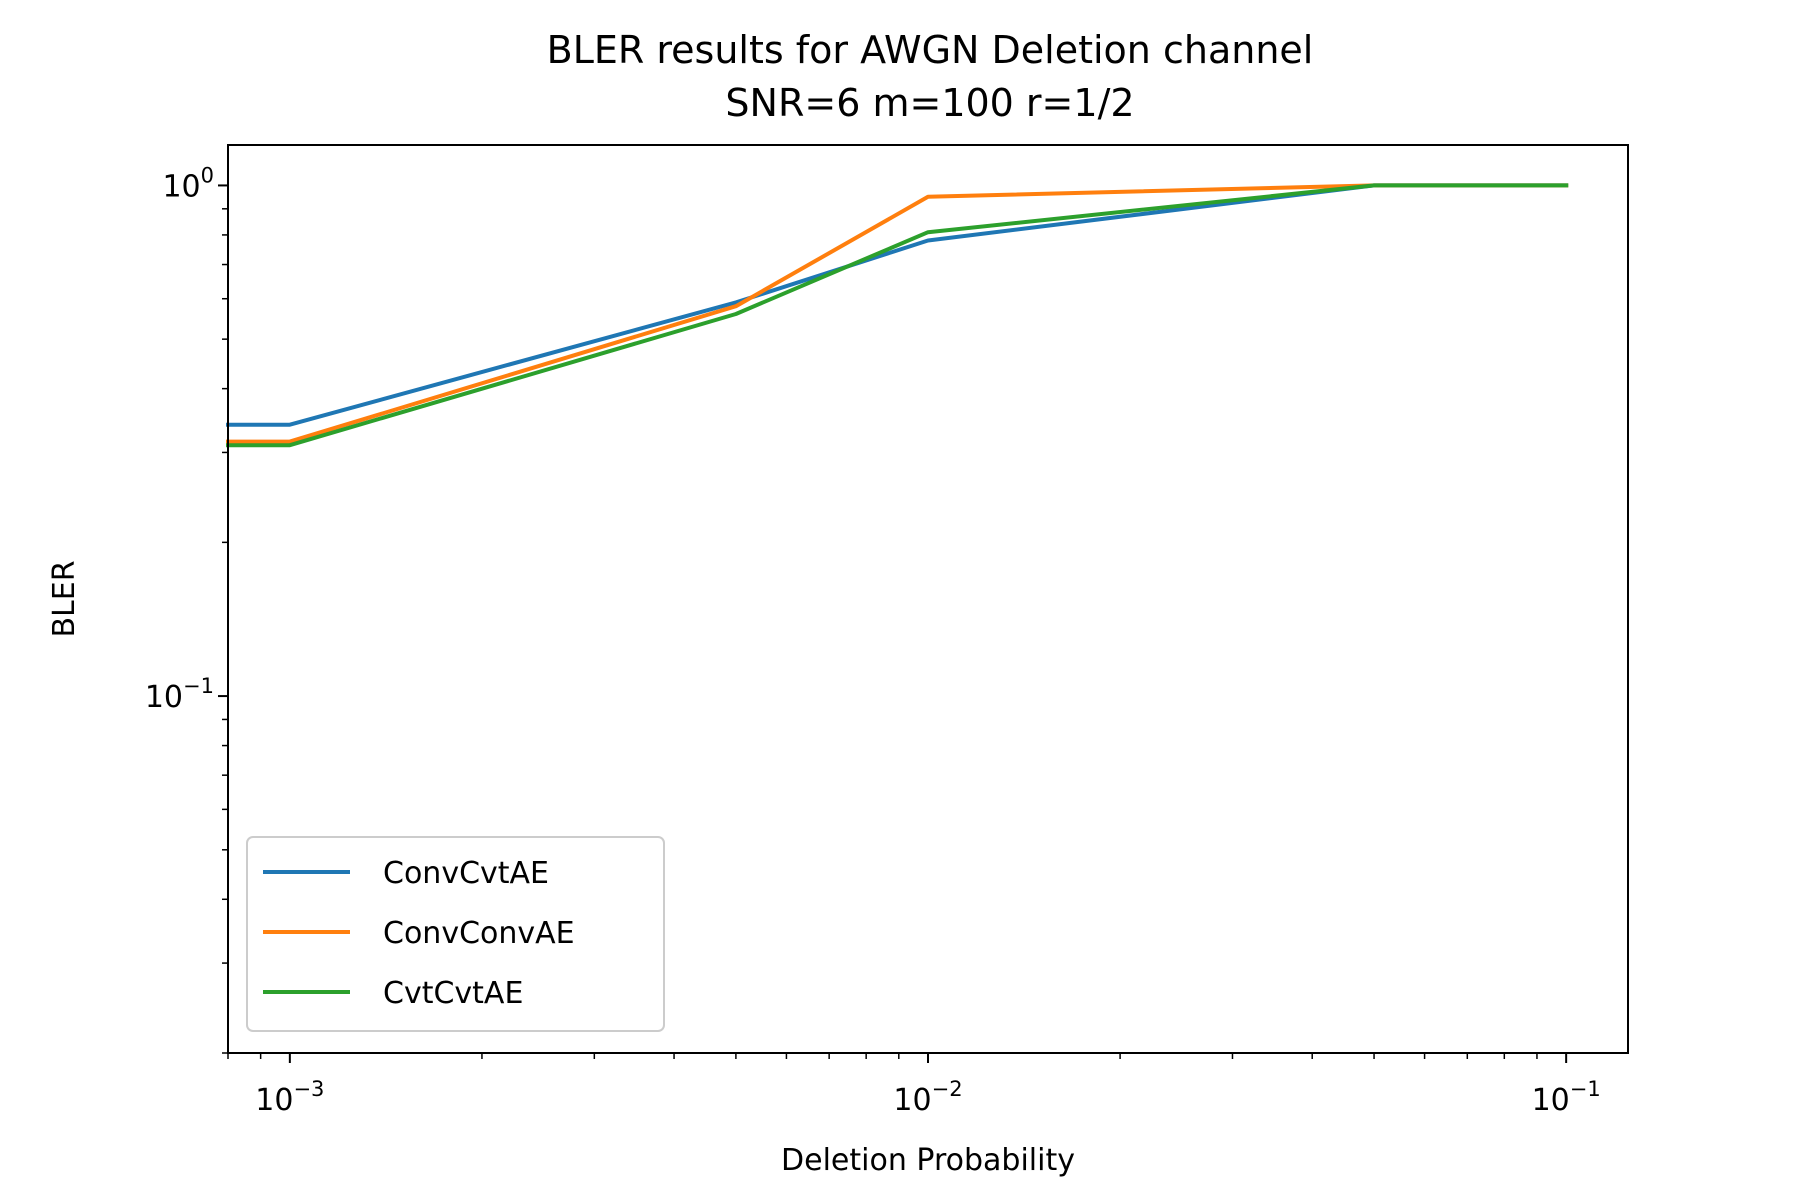 Image resolution: width=1800 pixels, height=1200 pixels. Describe the element at coordinates (186, 608) in the screenshot. I see `y-ticks: 10⁰ 10⁻¹` at that location.